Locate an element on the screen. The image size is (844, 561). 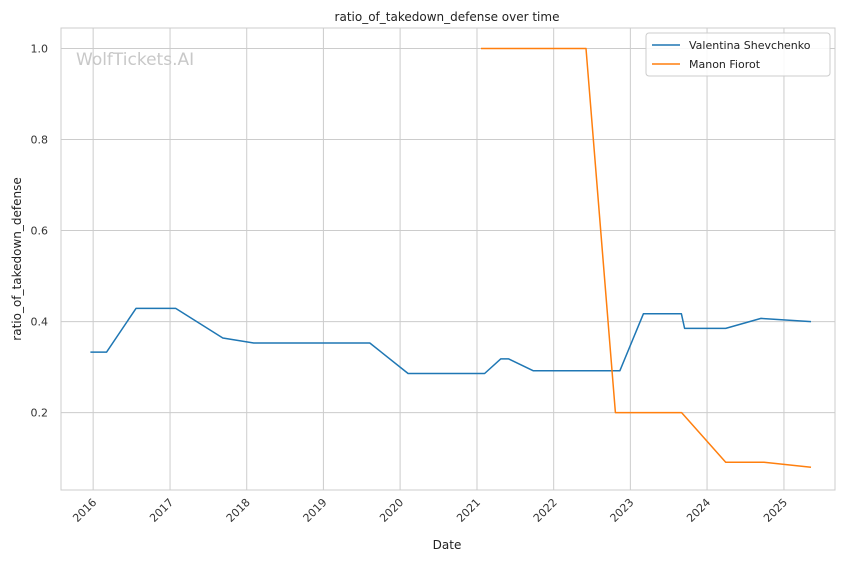
y-tick-label: 0.8 is located at coordinates (40, 140).